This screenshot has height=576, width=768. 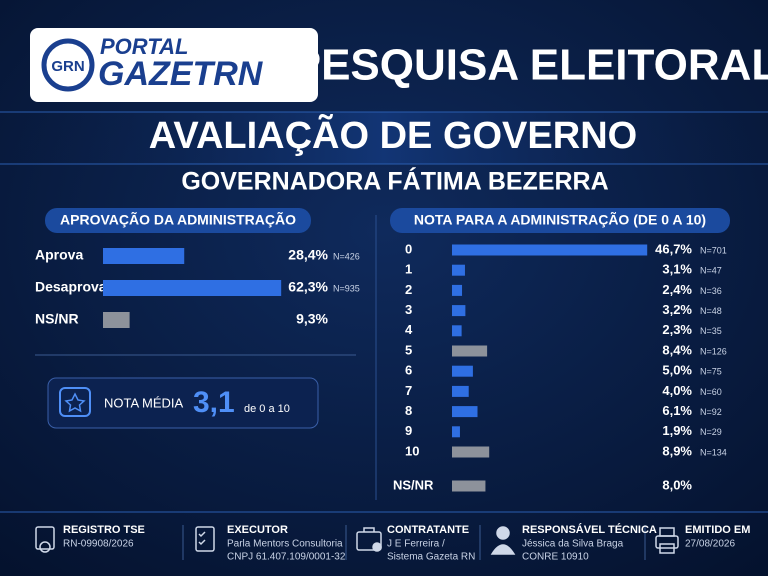 I want to click on n-label: N=426, so click(x=346, y=256).